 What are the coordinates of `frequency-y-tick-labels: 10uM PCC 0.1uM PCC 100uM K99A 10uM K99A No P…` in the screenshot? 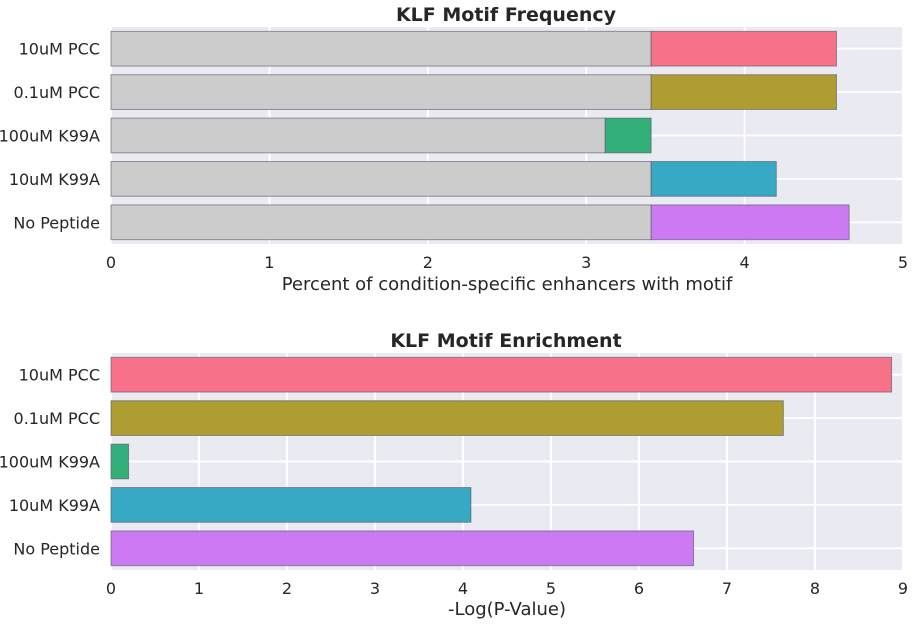 It's located at (50, 136).